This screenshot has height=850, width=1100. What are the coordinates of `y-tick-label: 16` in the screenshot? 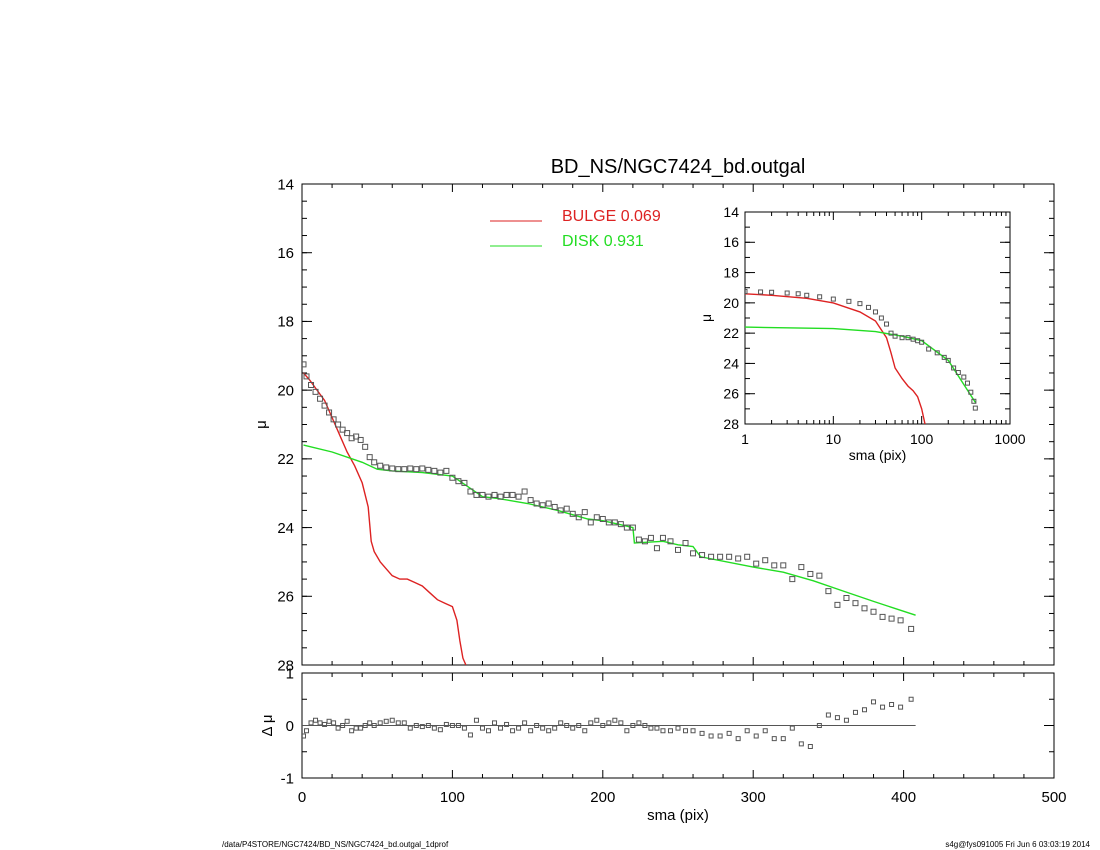 It's located at (285, 253).